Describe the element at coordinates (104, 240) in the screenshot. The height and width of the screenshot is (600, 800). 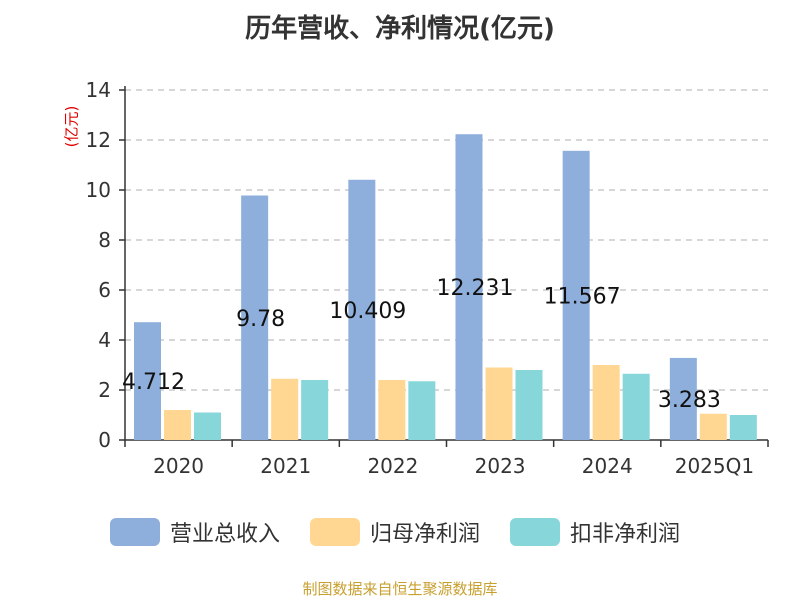
I see `y-tick-label: 8` at that location.